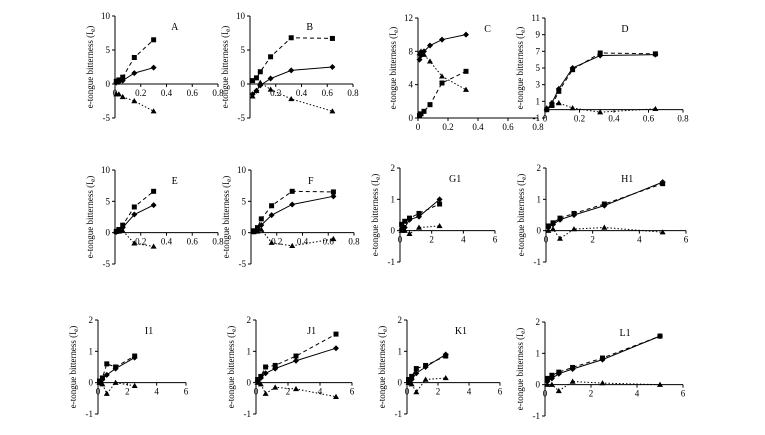 This screenshot has height=435, width=765. Describe the element at coordinates (128, 367) in the screenshot. I see `panel-I1: -1 0 1 2 0 2 4 6 e-tongue bitterness (Ie) I1` at that location.